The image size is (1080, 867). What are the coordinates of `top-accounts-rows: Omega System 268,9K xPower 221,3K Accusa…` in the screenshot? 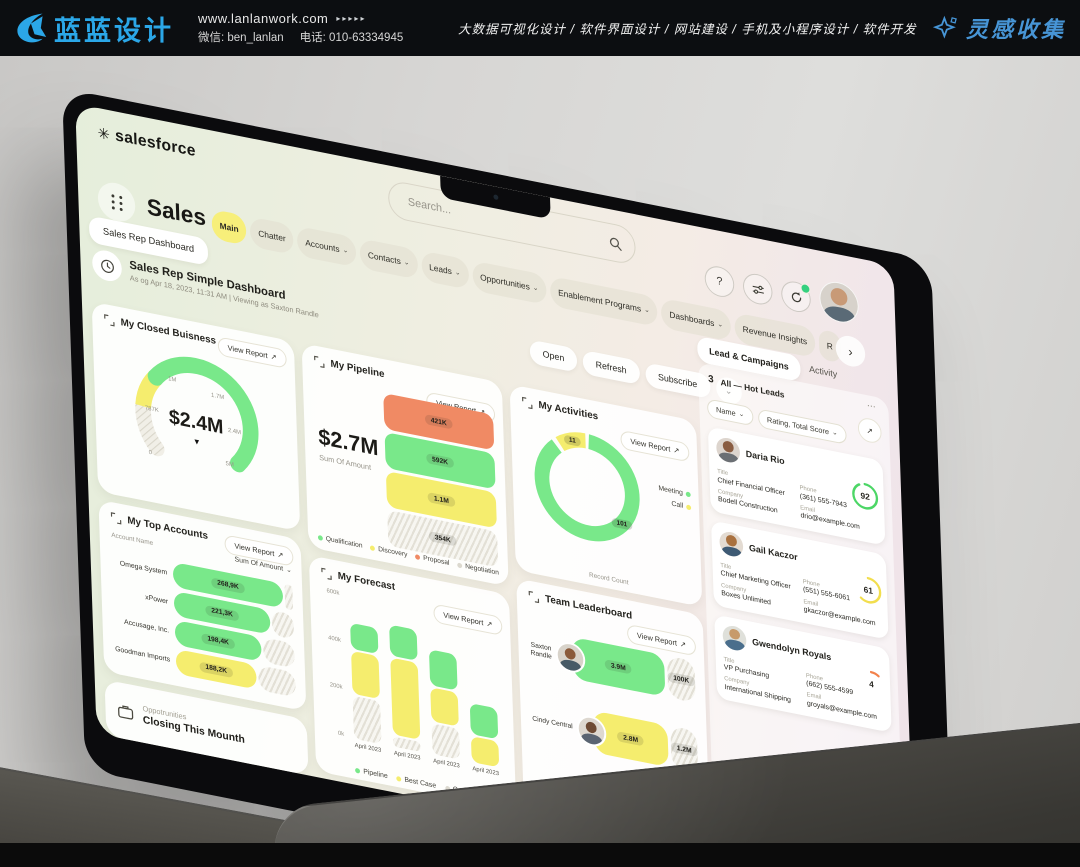 It's located at (203, 623).